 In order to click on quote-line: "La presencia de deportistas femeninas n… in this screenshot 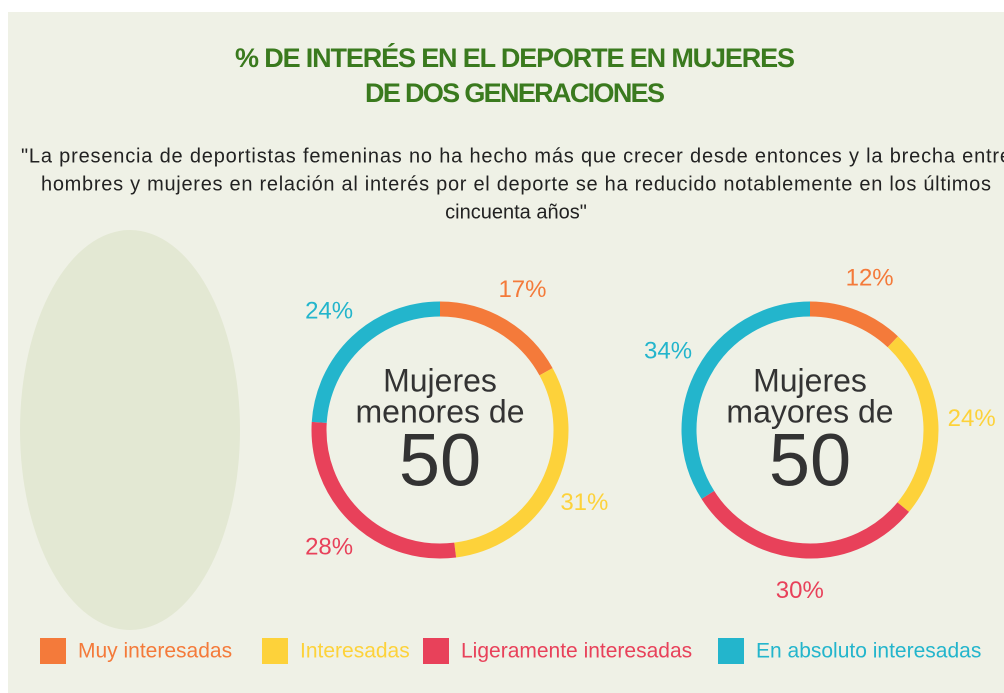, I will do `click(512, 156)`.